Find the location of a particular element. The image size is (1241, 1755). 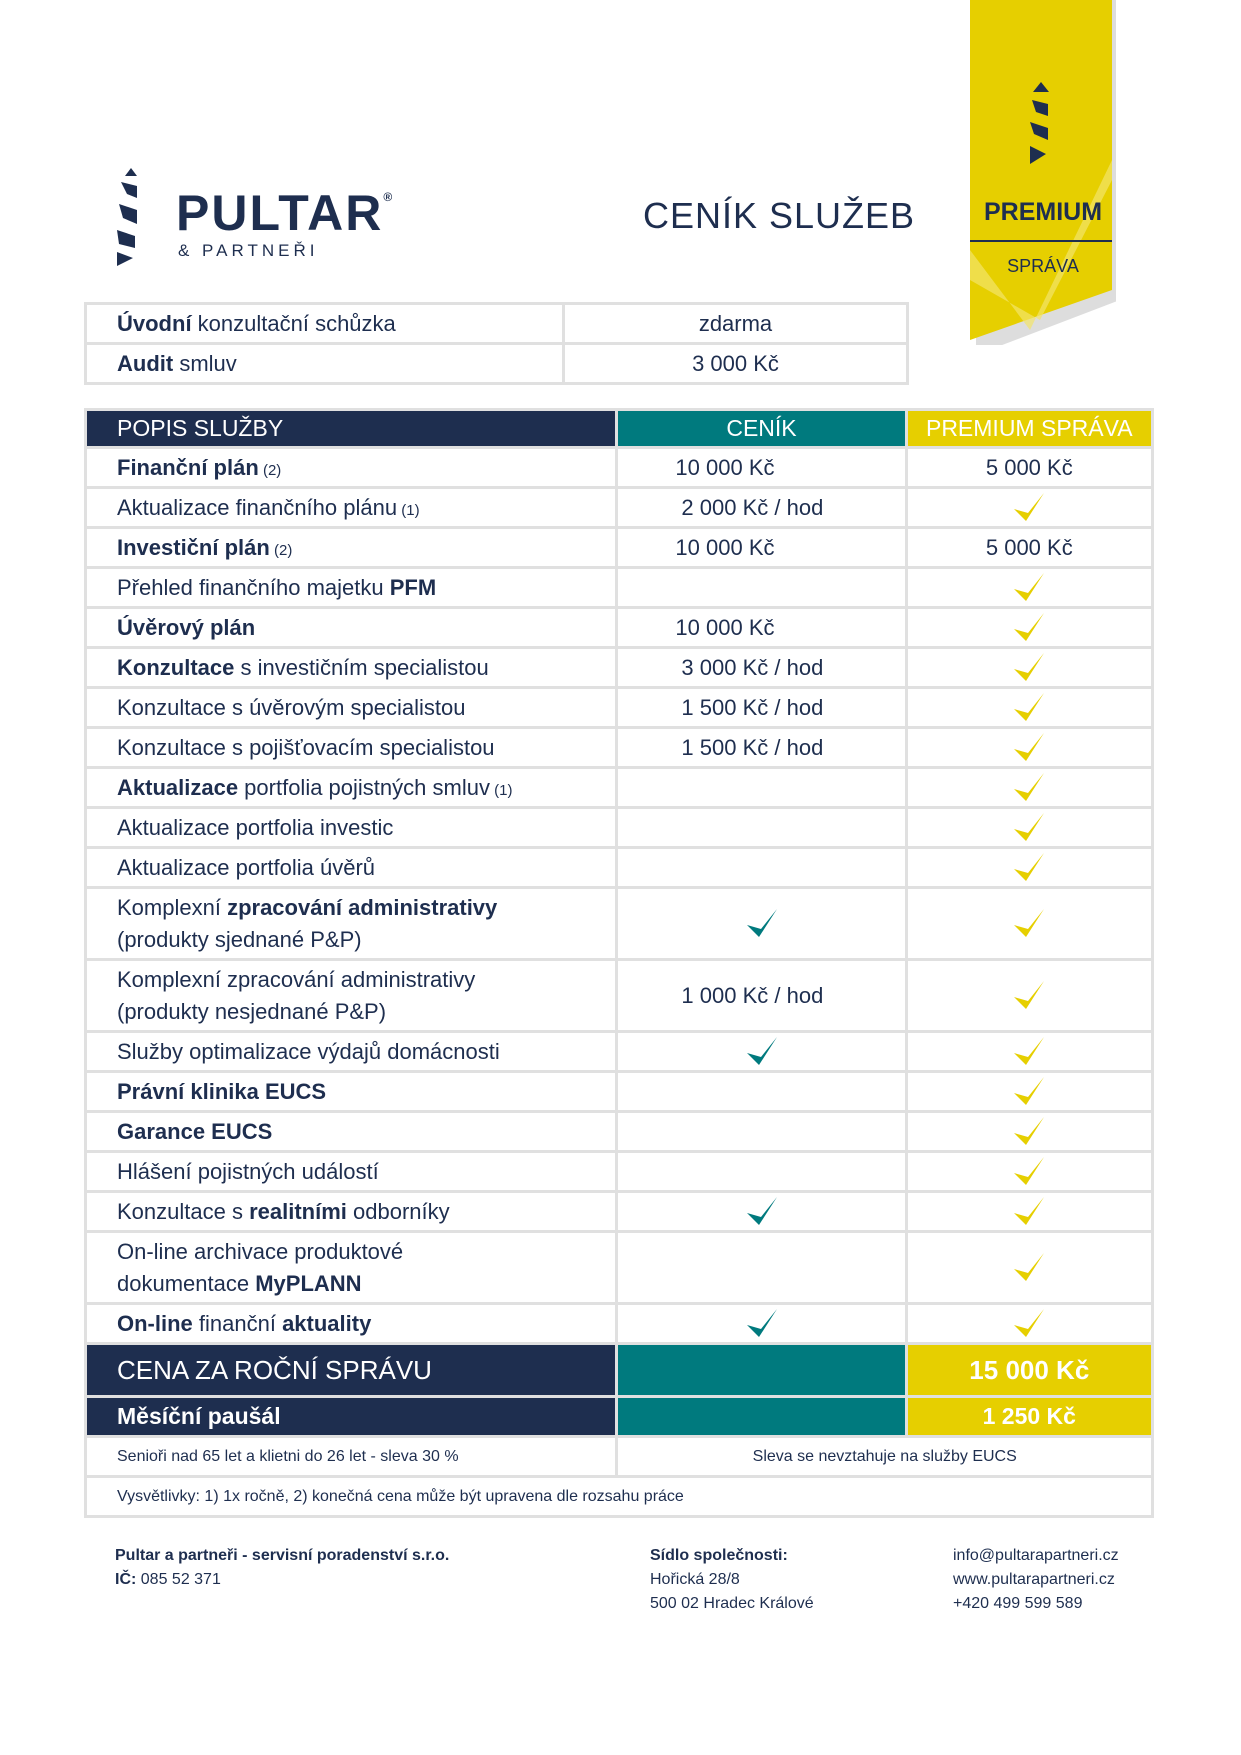

label-segment: portfolia pojistných smluv is located at coordinates (364, 787).